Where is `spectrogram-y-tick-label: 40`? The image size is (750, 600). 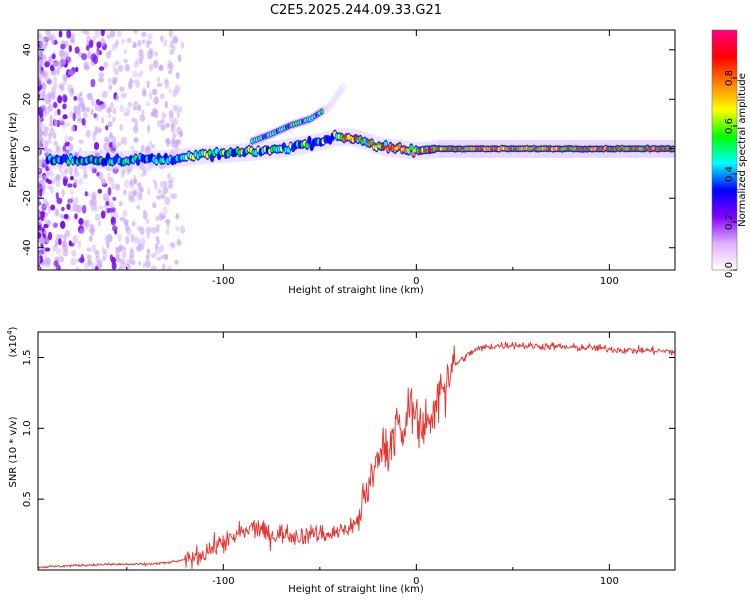 spectrogram-y-tick-label: 40 is located at coordinates (27, 49).